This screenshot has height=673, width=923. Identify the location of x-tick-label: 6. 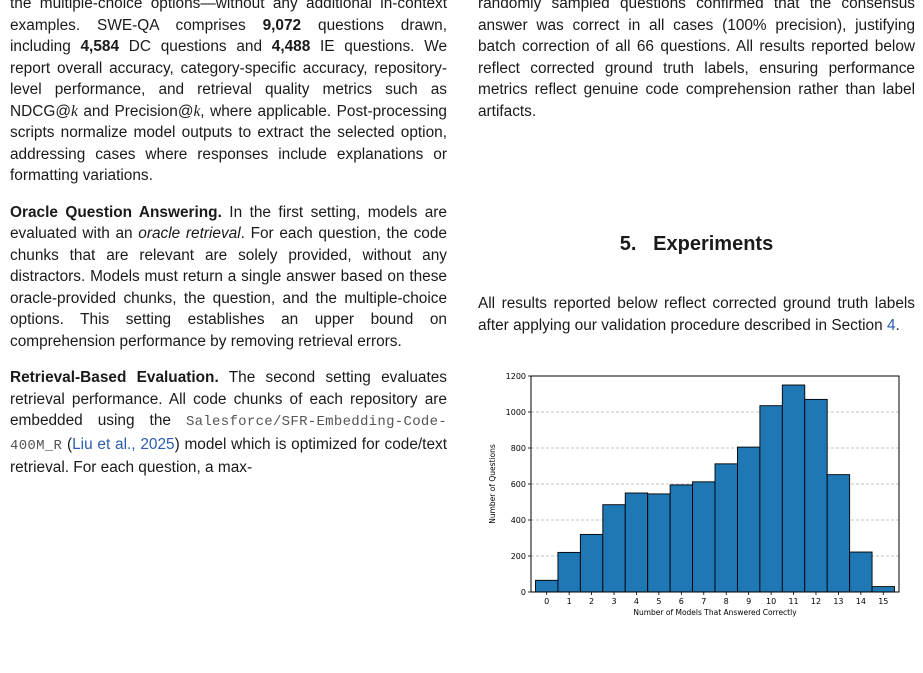
(681, 601).